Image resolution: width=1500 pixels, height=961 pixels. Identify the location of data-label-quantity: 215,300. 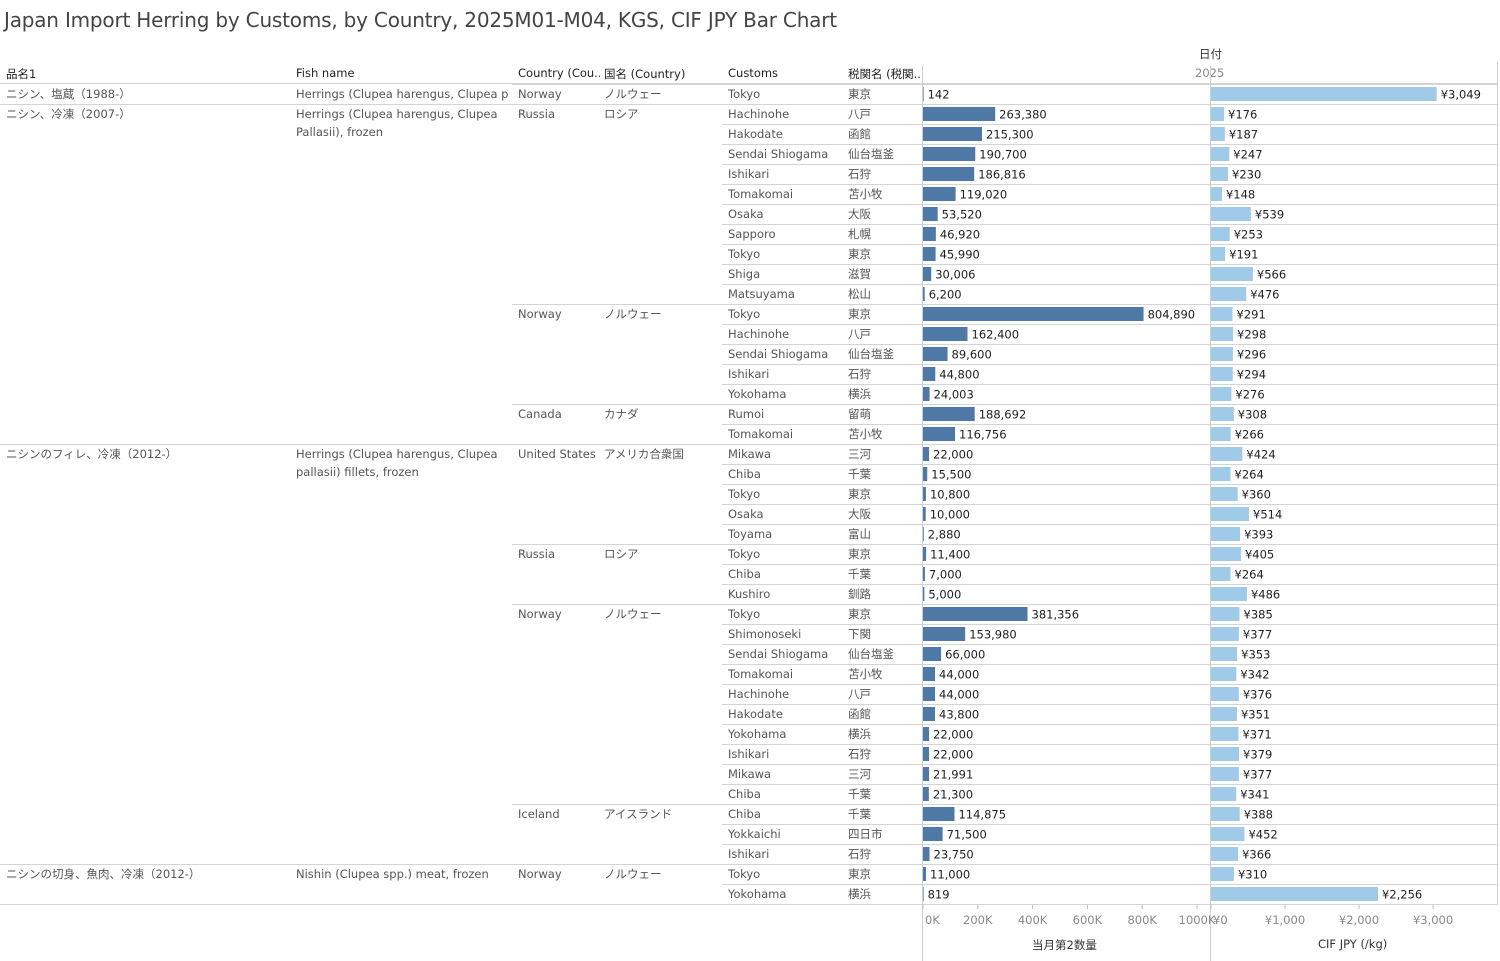
(1010, 135).